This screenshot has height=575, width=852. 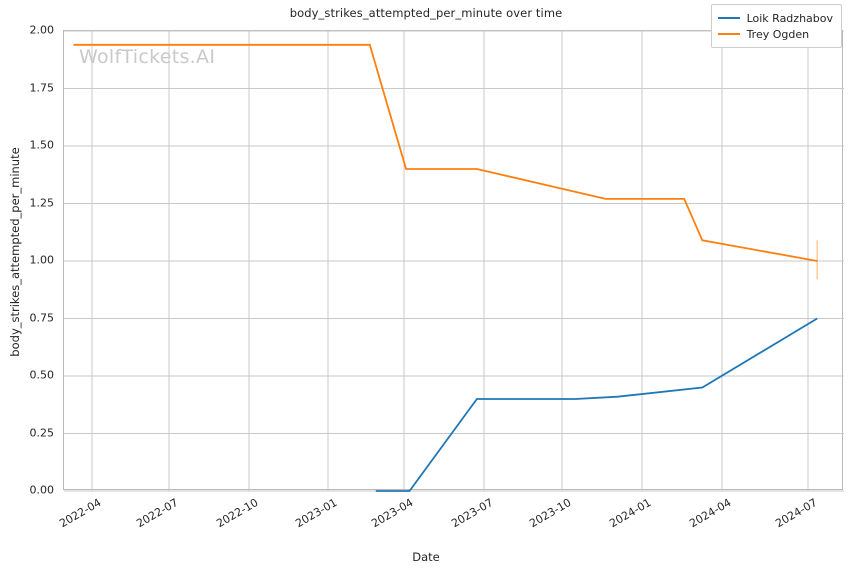 I want to click on y-tick-label: 2.00, so click(x=42, y=30).